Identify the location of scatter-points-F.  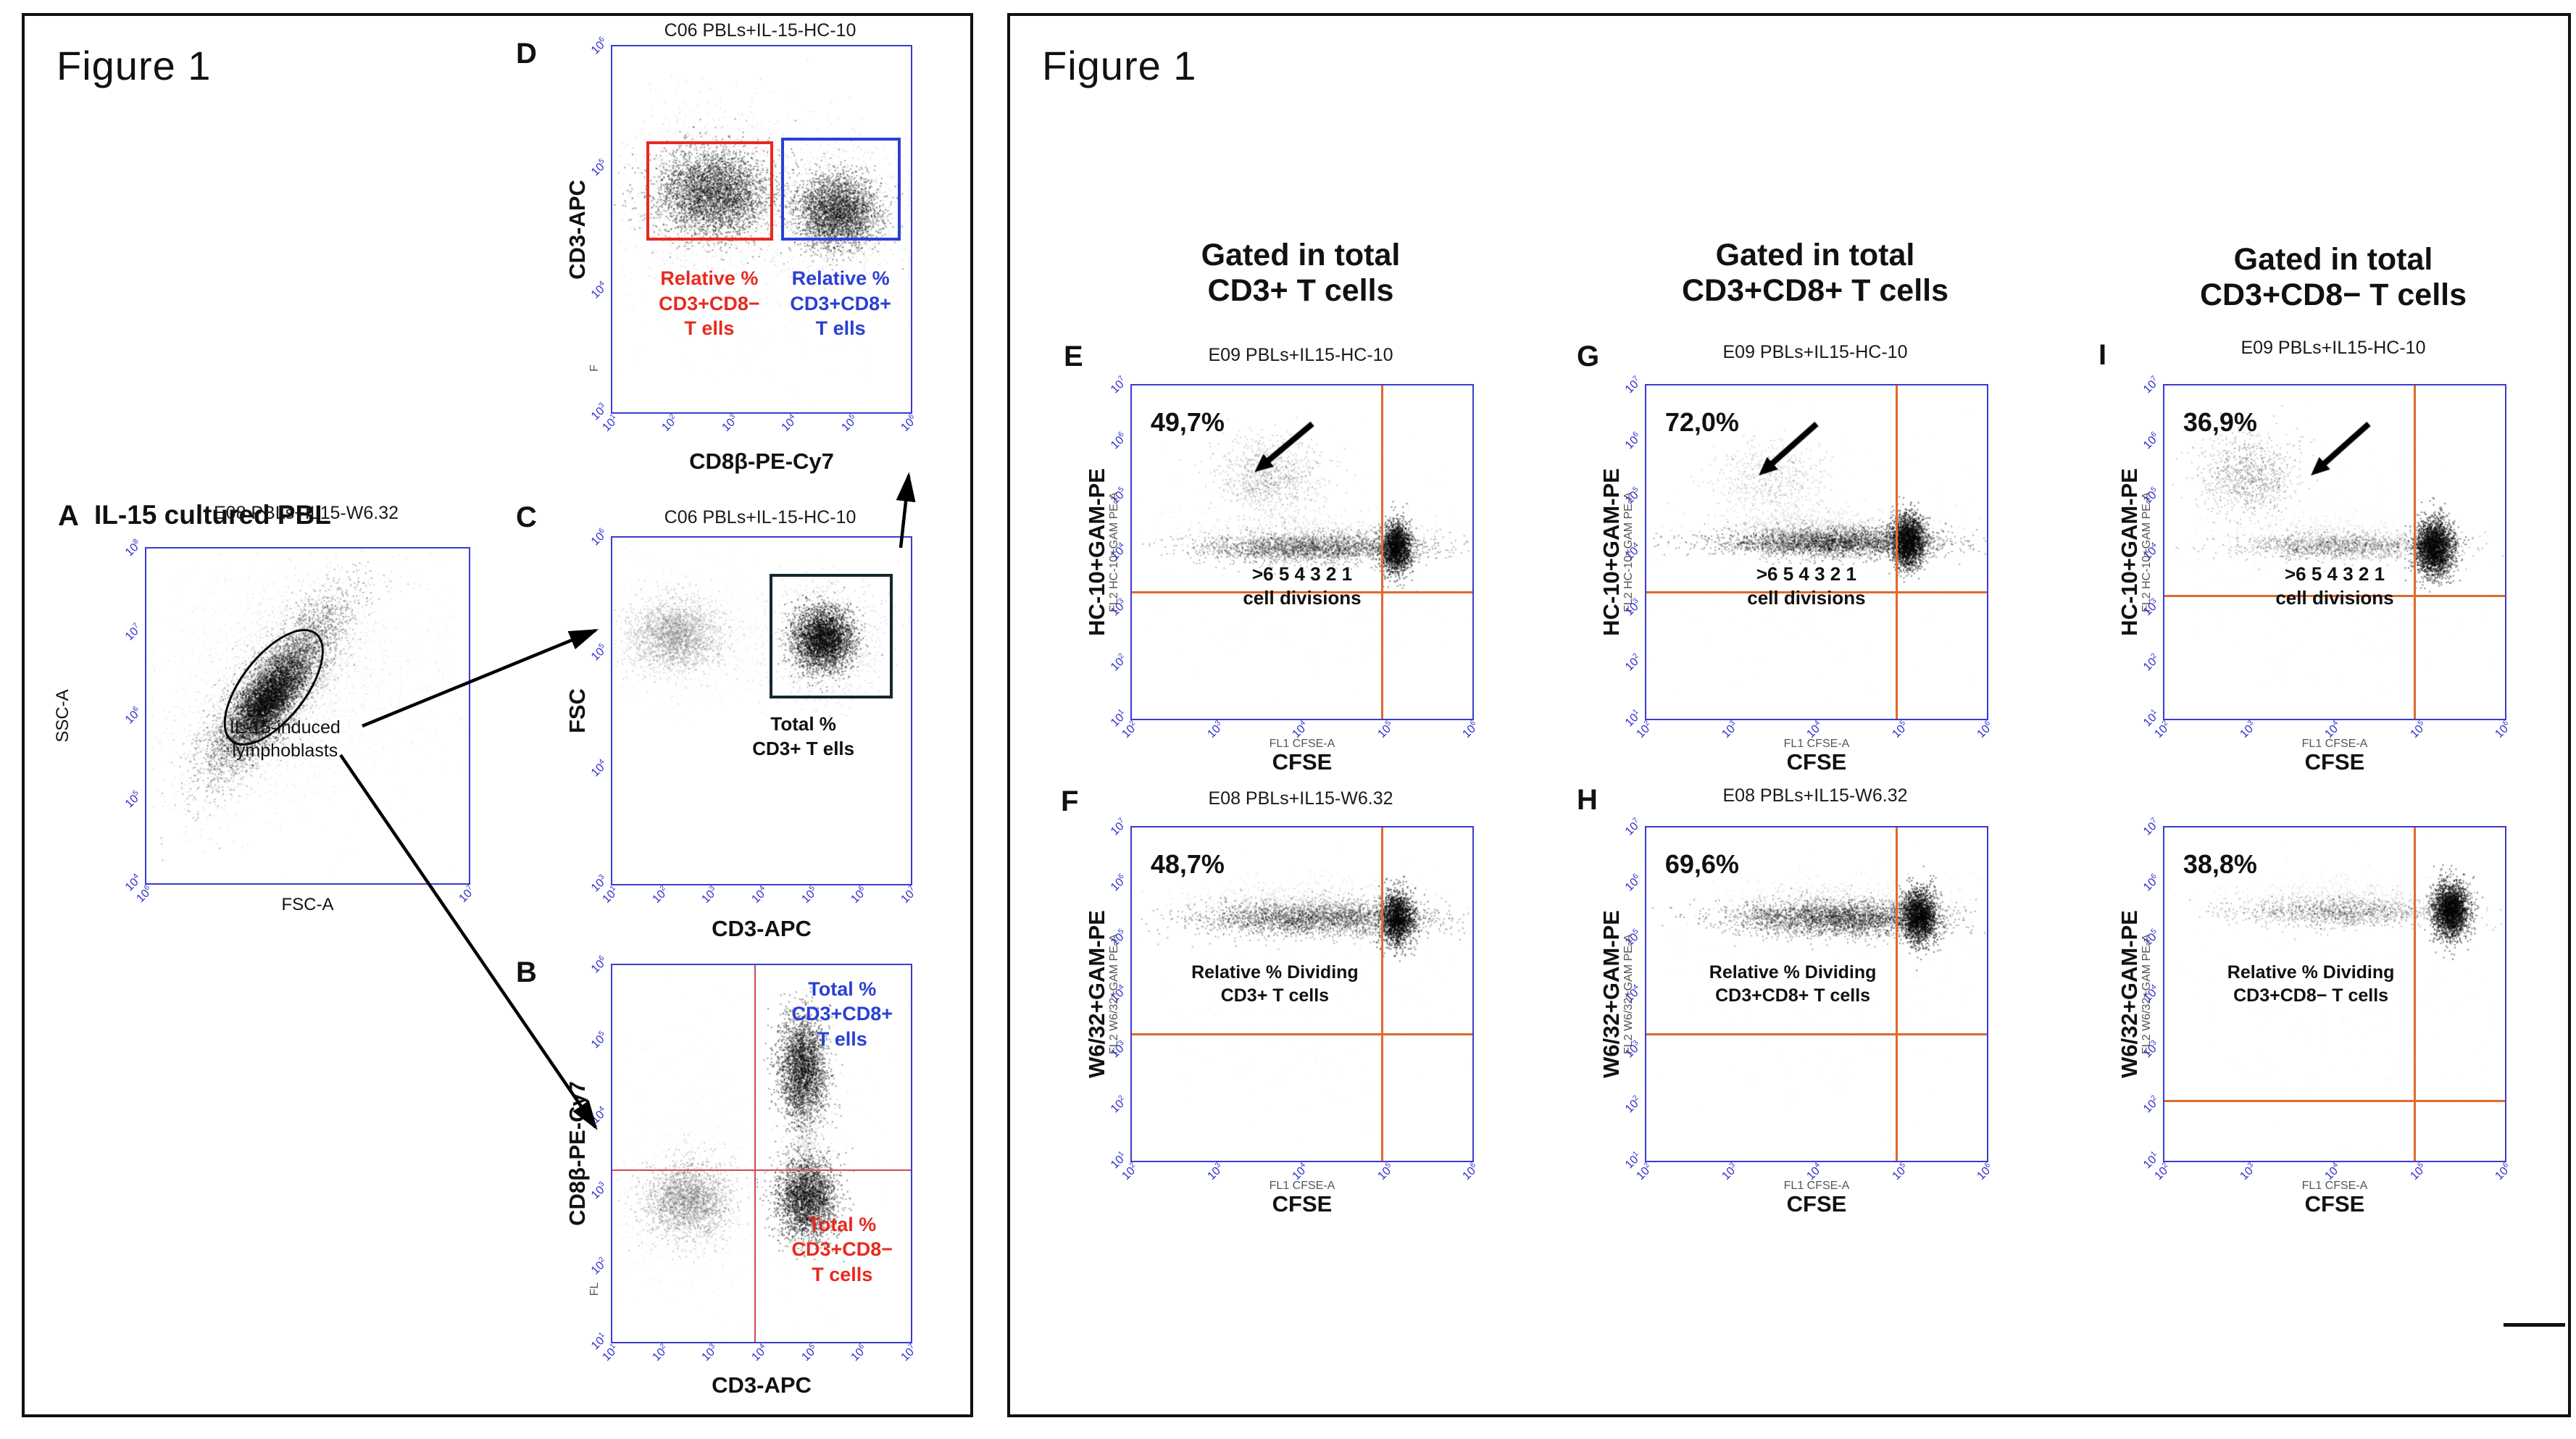
(1302, 994).